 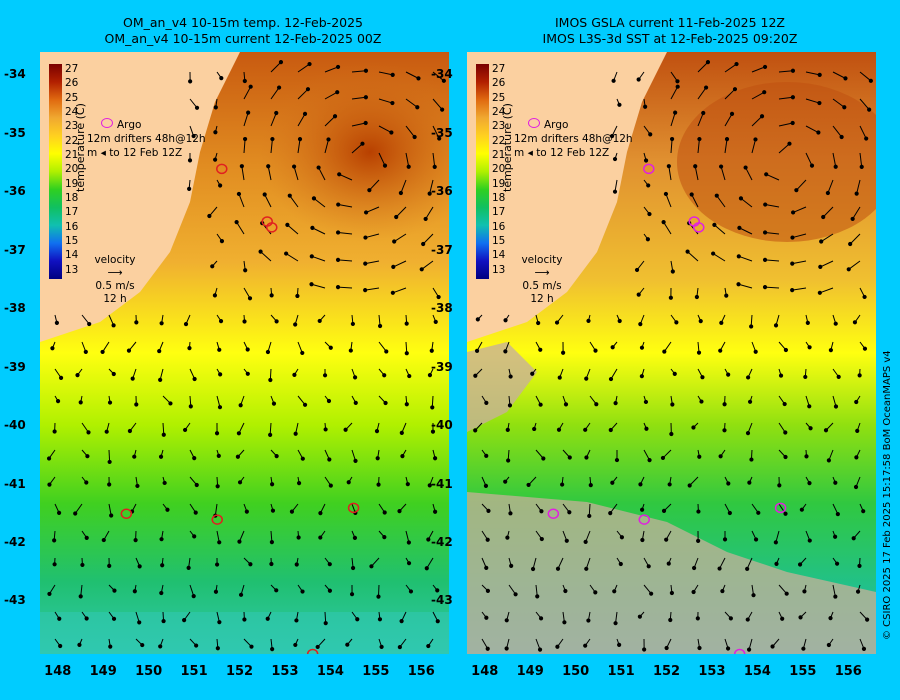 I want to click on longitude-tick-label: 152, so click(x=666, y=671).